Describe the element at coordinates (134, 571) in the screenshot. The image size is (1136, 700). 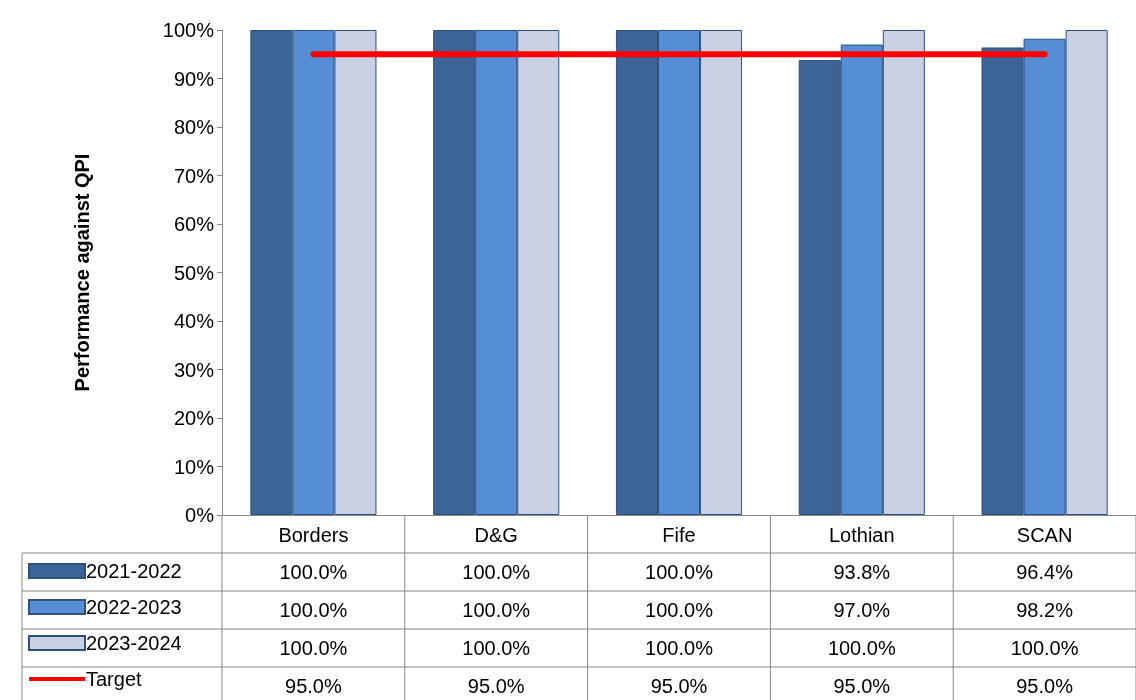
I see `legend-label: 2021-2022` at that location.